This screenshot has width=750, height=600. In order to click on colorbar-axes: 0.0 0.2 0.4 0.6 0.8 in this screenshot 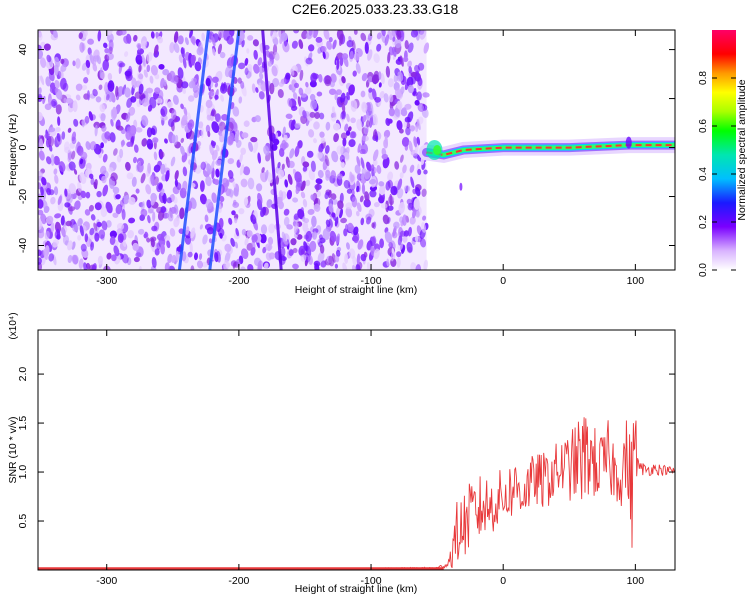, I will do `click(717, 174)`.